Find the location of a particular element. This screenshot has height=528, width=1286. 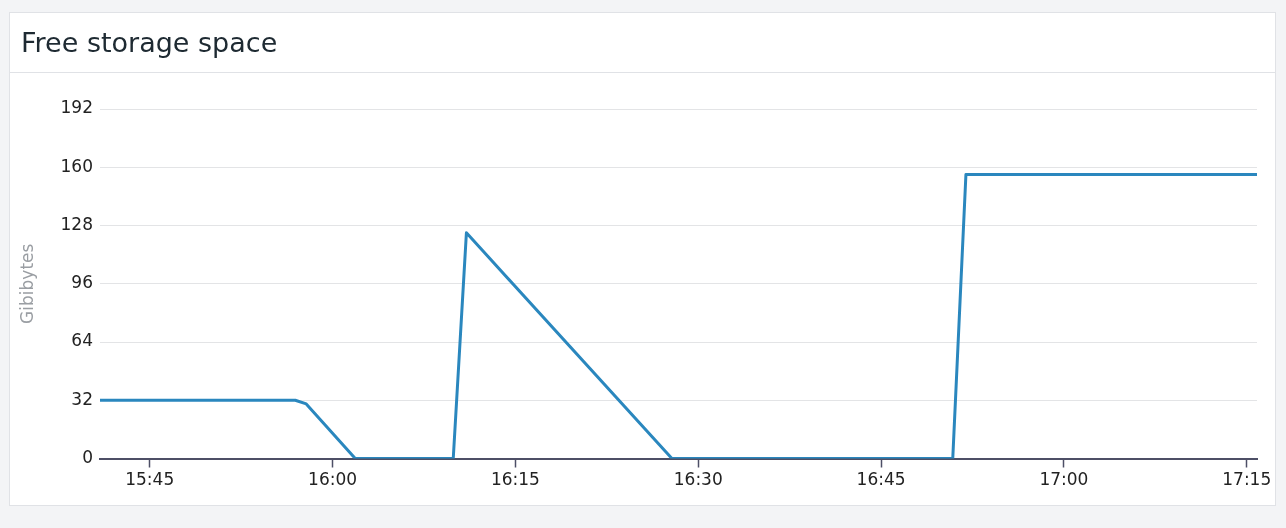

y-tick-label: 64 is located at coordinates (82, 340).